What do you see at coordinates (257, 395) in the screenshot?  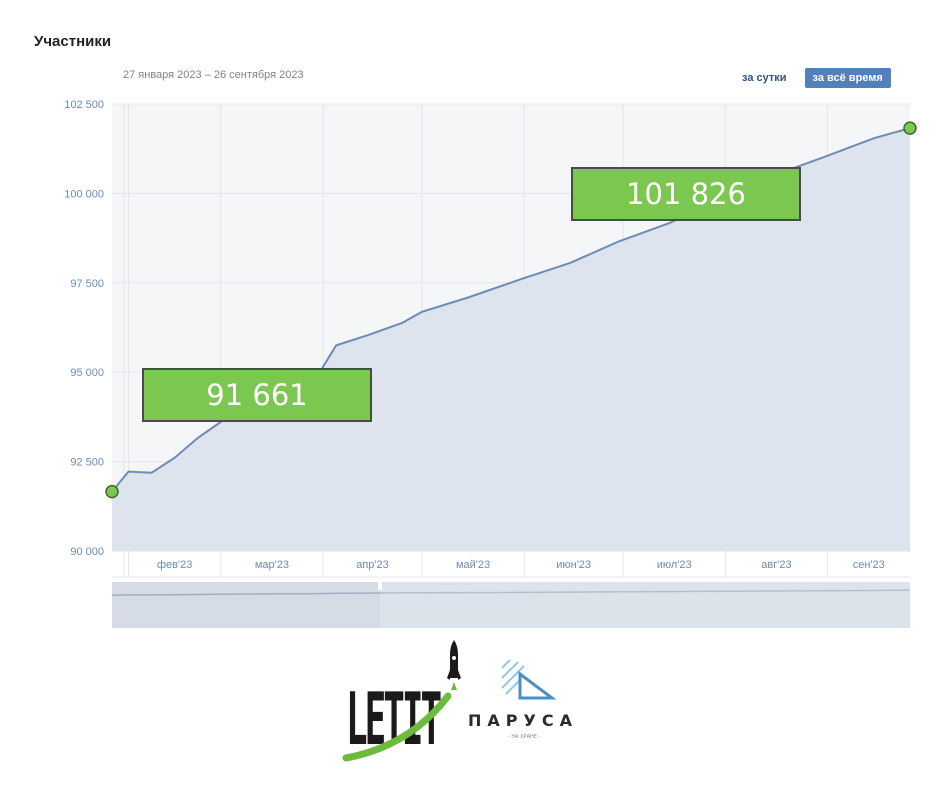 I see `first-value-callout: 91 661` at bounding box center [257, 395].